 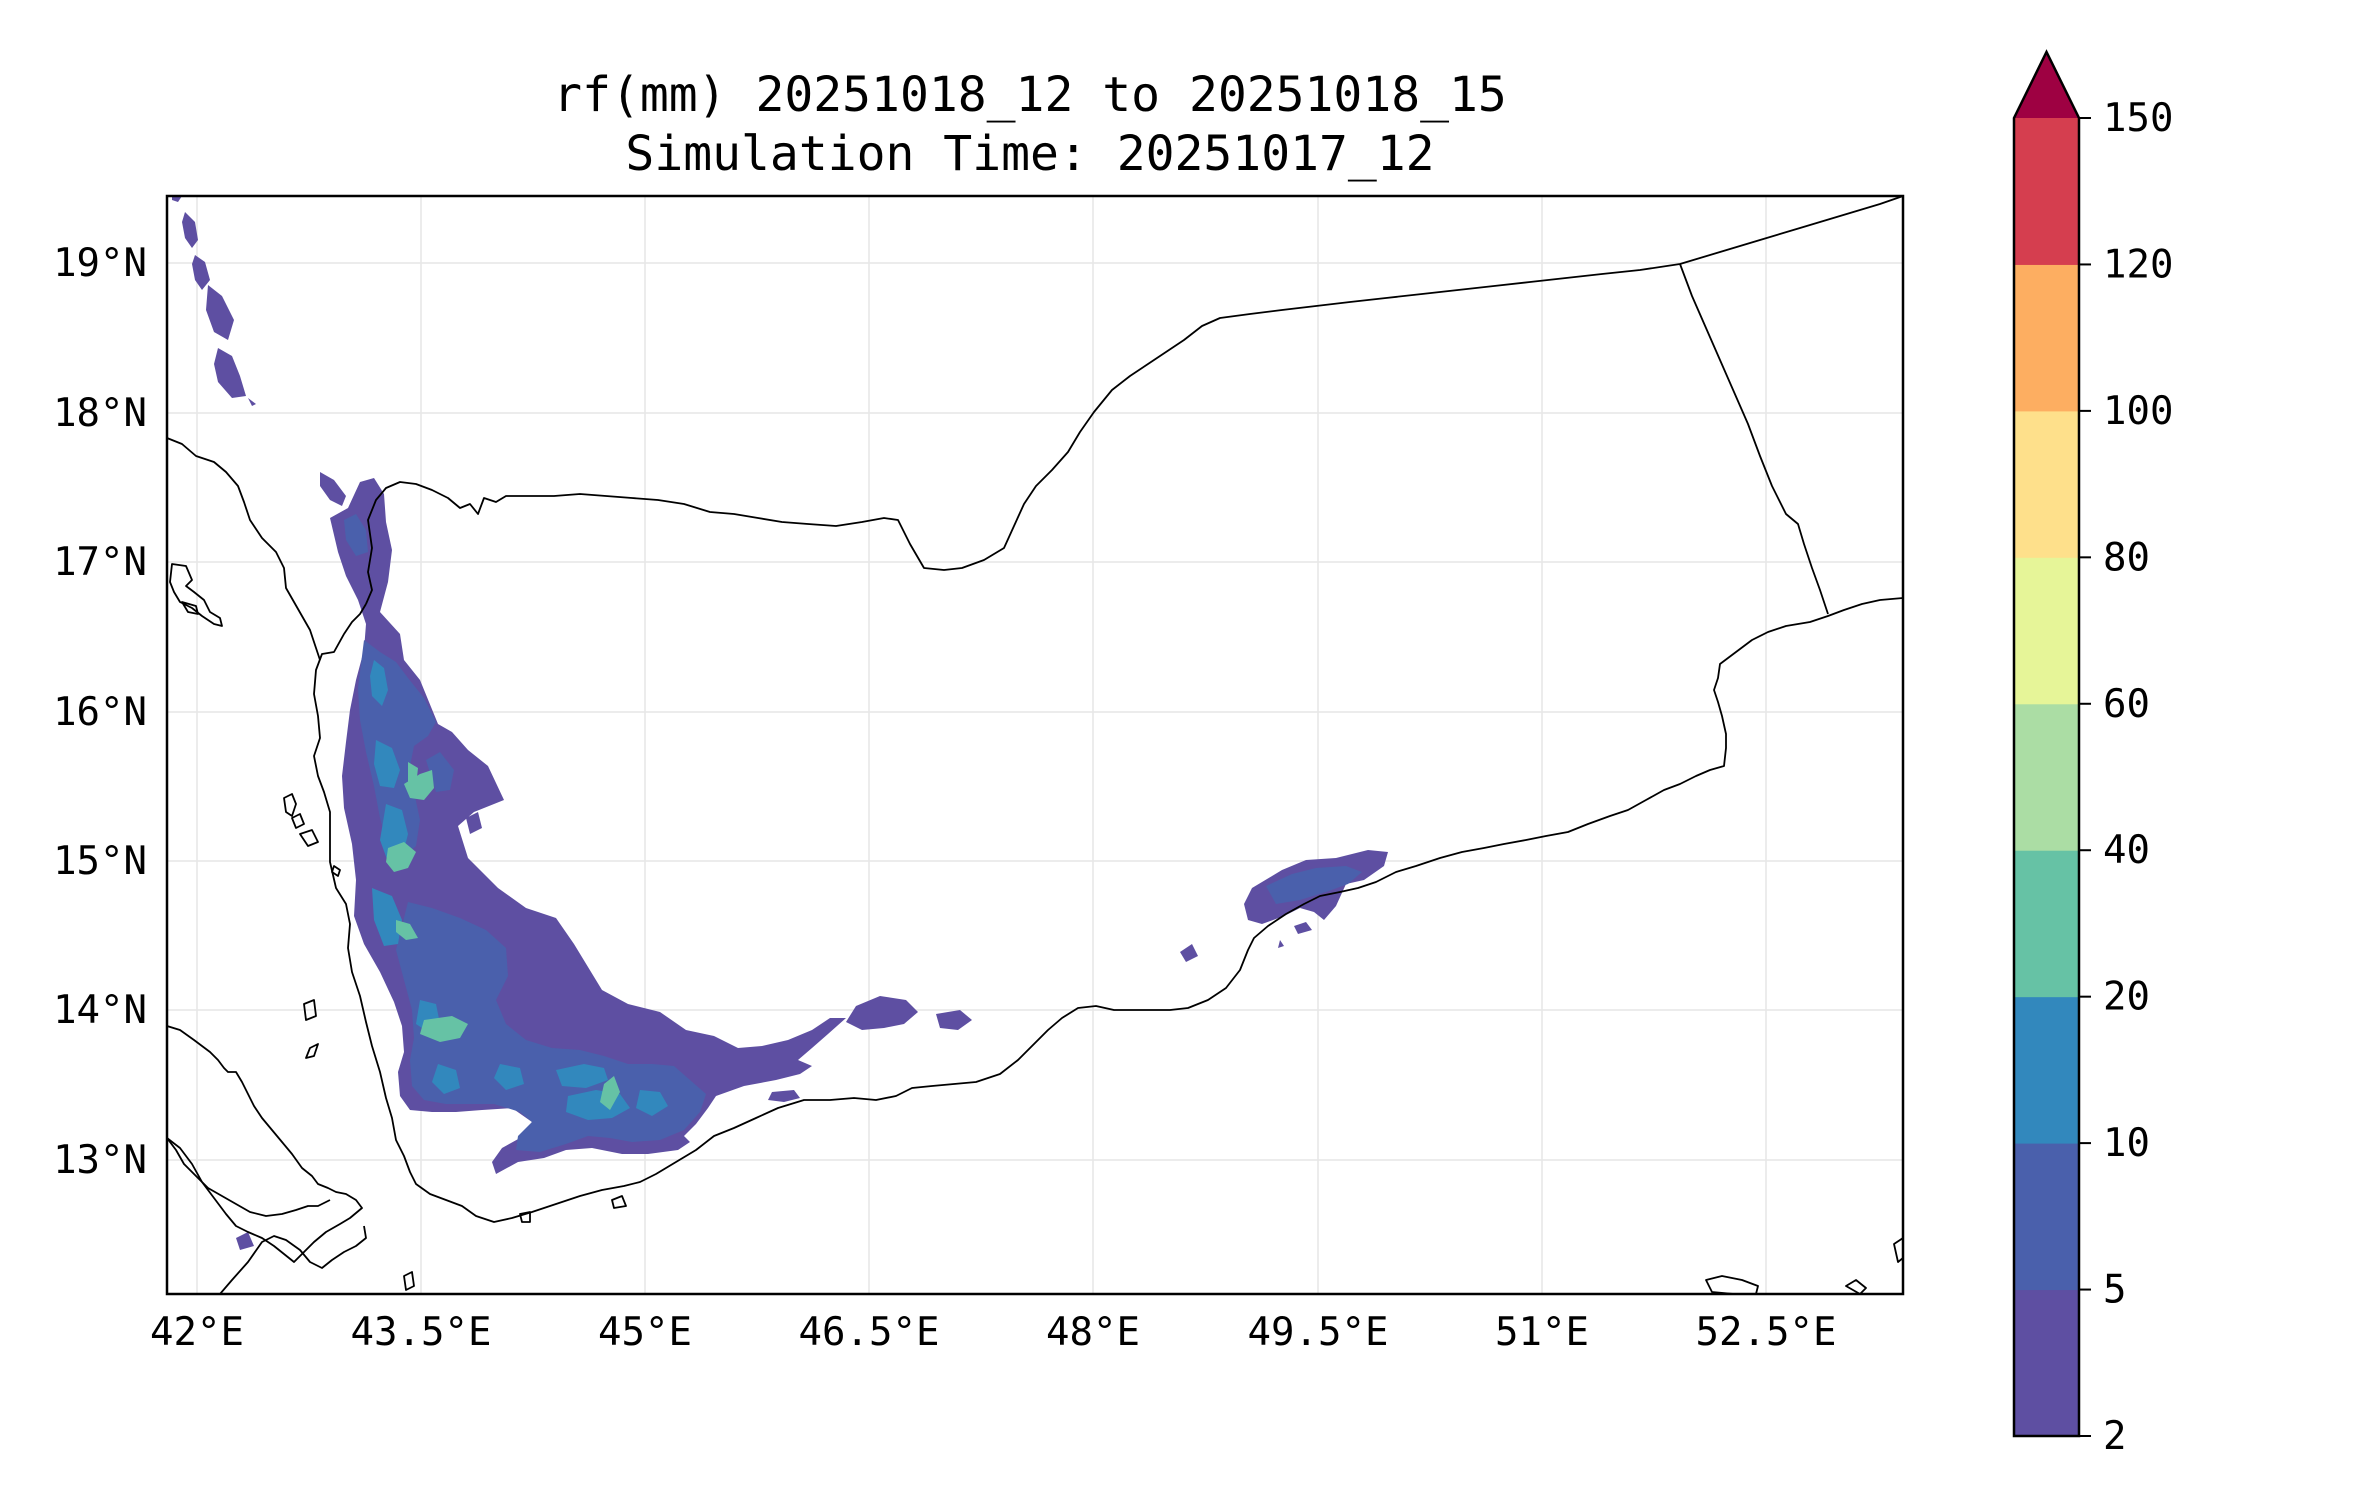 What do you see at coordinates (2138, 411) in the screenshot?
I see `colorbar-tick-label: 100` at bounding box center [2138, 411].